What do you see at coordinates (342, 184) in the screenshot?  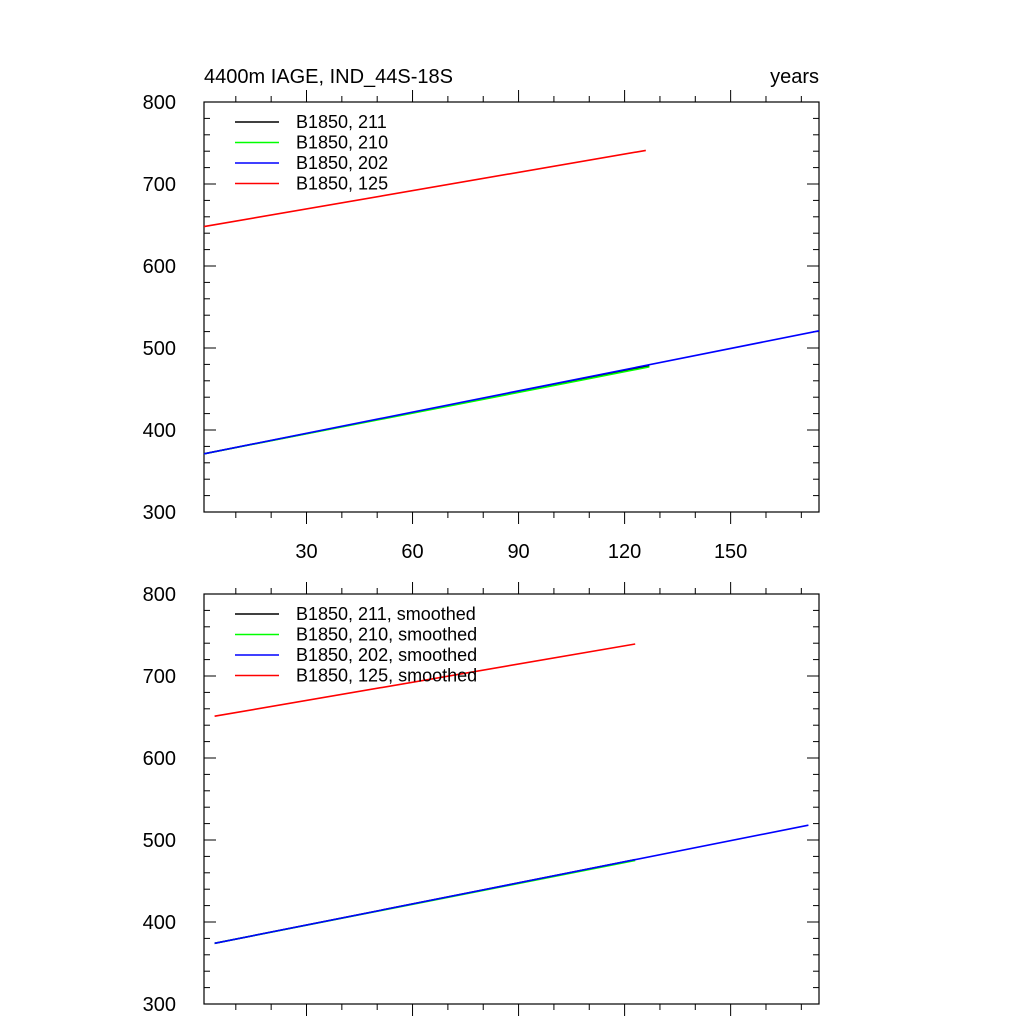 I see `legend-label-3: B1850, 125` at bounding box center [342, 184].